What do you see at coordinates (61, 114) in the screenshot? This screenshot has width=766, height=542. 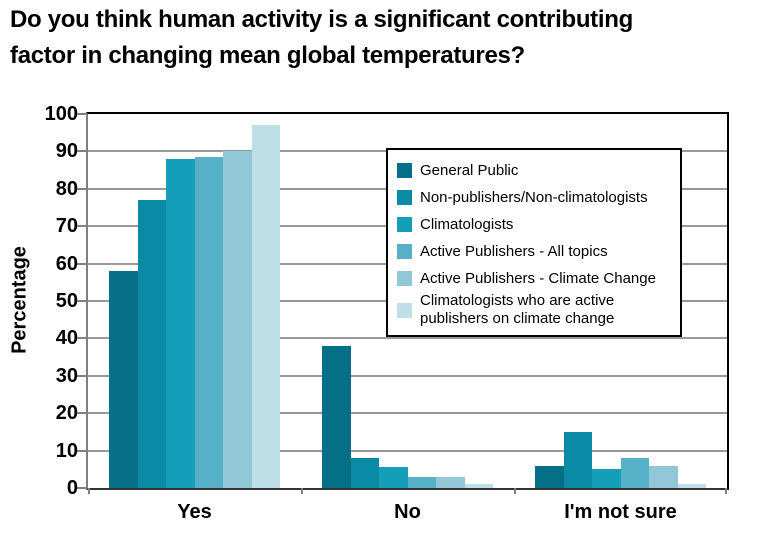 I see `y-tick-label: 100` at bounding box center [61, 114].